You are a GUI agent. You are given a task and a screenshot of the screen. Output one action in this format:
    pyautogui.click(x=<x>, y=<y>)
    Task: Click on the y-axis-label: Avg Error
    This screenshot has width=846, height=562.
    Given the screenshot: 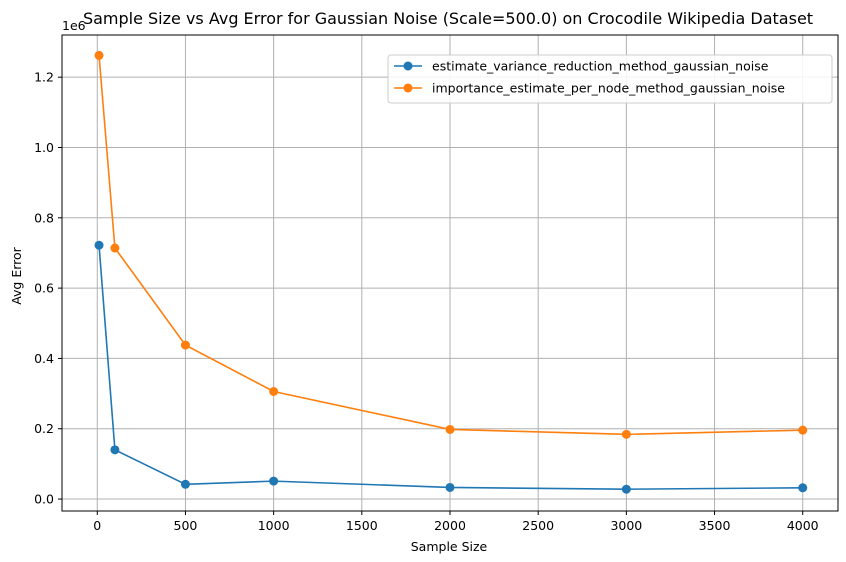 What is the action you would take?
    pyautogui.click(x=16, y=275)
    